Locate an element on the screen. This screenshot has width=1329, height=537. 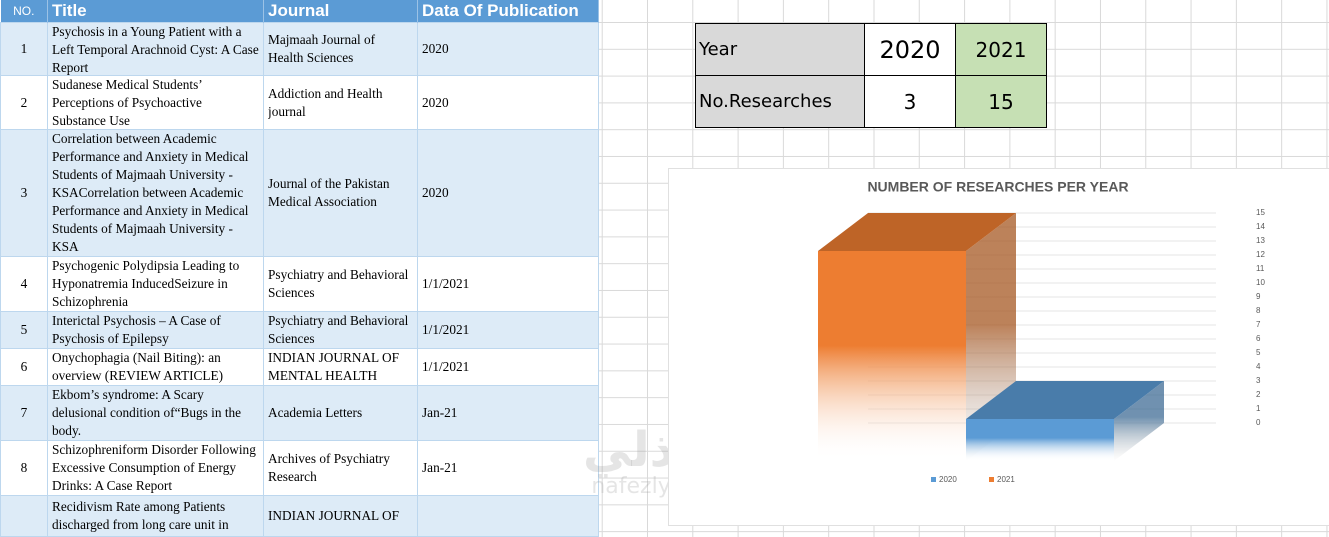
bar-side is located at coordinates (1139, 421).